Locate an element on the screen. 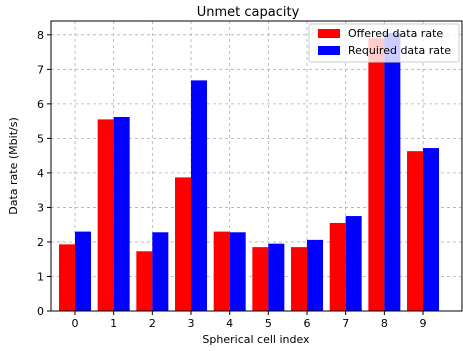 This screenshot has width=463, height=351. legend-label-required: Required data rate is located at coordinates (399, 50).